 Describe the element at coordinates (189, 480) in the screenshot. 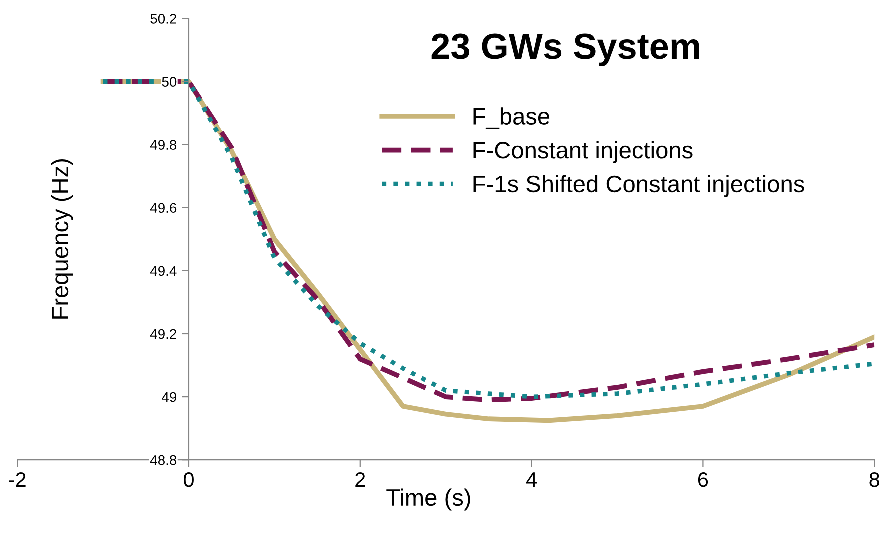

I see `x-tick-label: 0` at that location.